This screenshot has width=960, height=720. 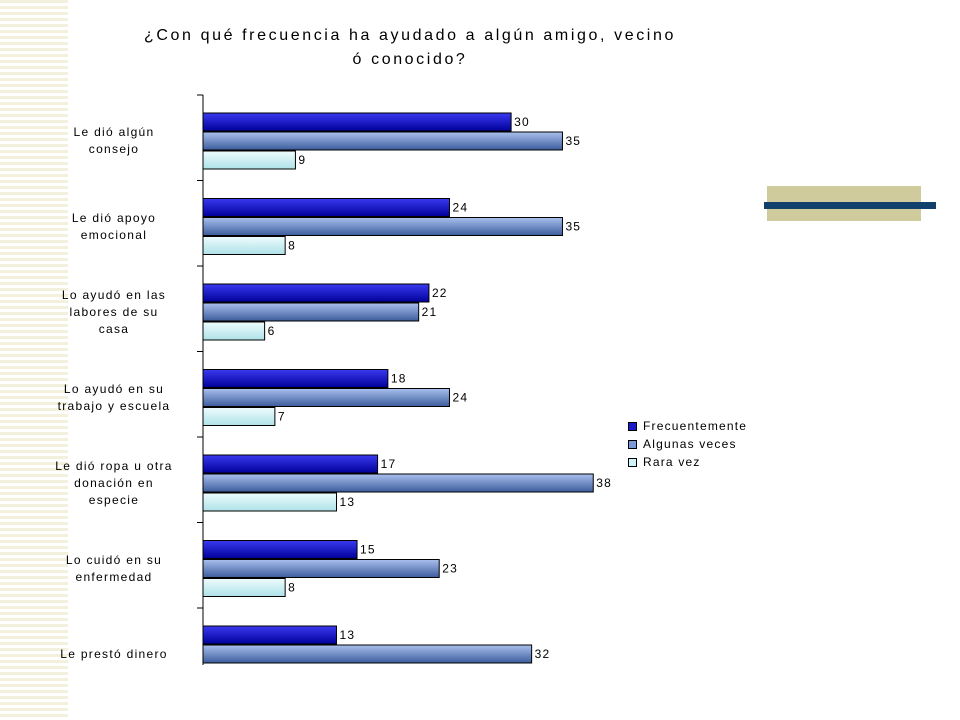 I want to click on category-label-line: casa, so click(x=114, y=328).